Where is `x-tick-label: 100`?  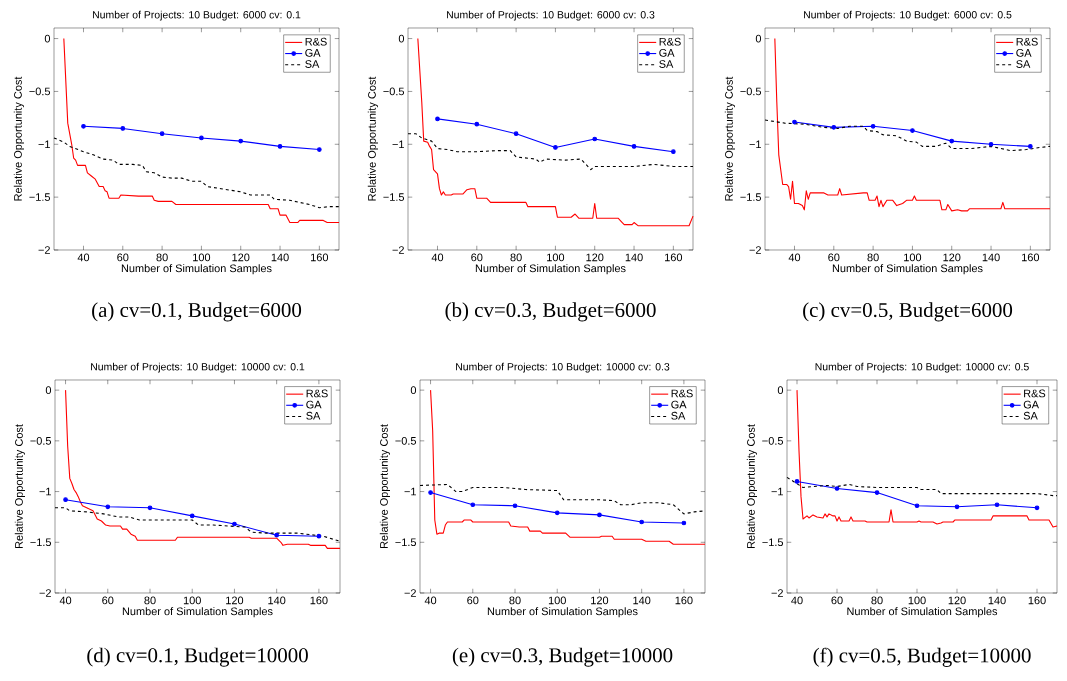
x-tick-label: 100 is located at coordinates (913, 257).